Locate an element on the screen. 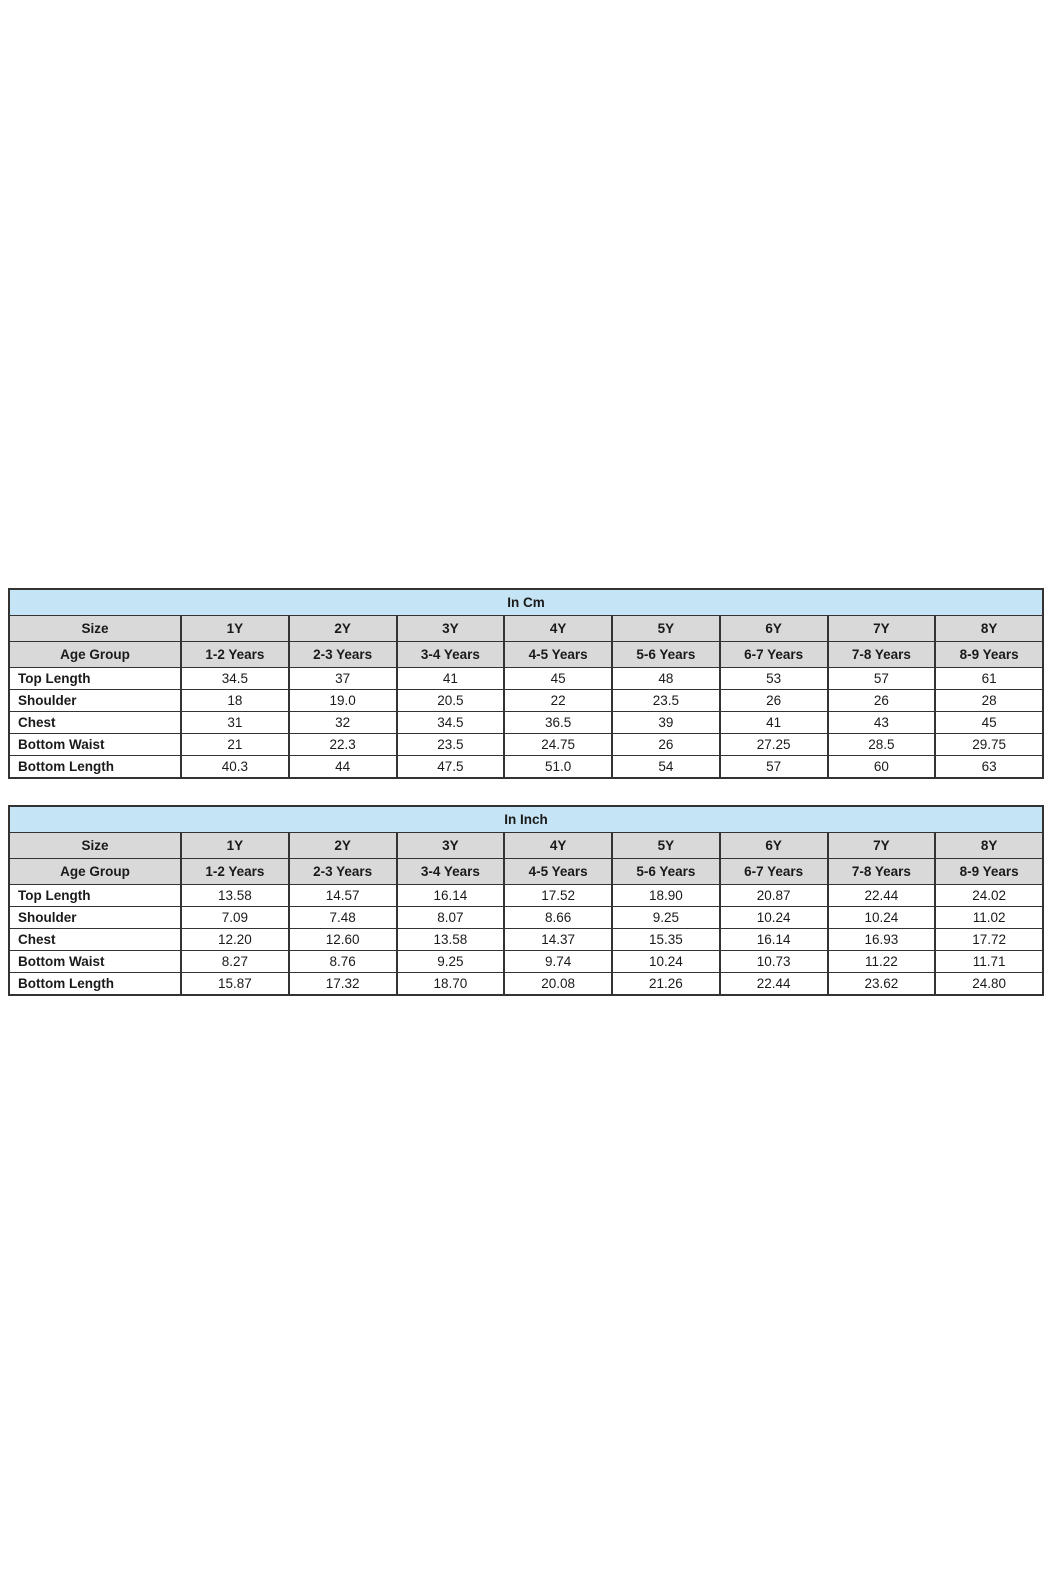 The image size is (1050, 1596). measurement-value-cell: 12.20 is located at coordinates (235, 939).